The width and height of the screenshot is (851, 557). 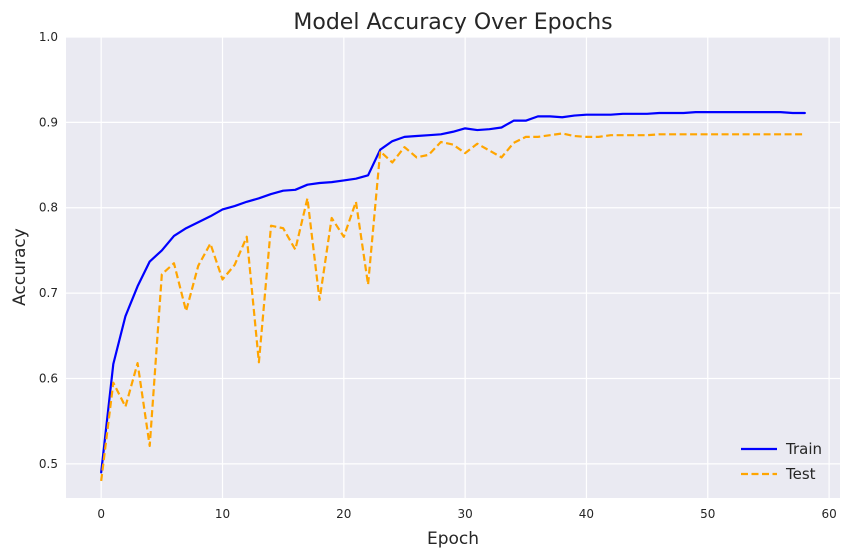 I want to click on legend: Train Test, so click(x=781, y=461).